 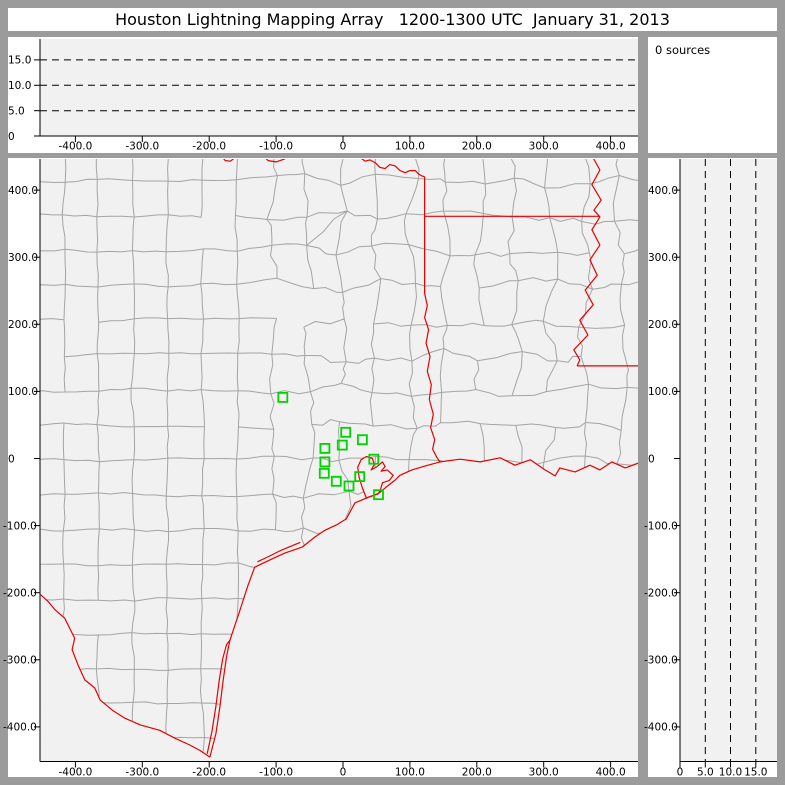 What do you see at coordinates (683, 50) in the screenshot?
I see `sources-count-label: 0 sources` at bounding box center [683, 50].